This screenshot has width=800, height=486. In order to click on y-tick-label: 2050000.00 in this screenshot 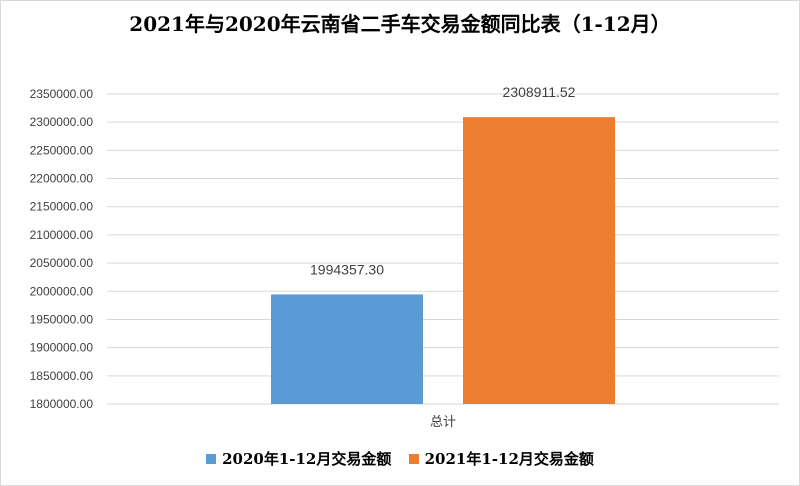, I will do `click(62, 263)`.